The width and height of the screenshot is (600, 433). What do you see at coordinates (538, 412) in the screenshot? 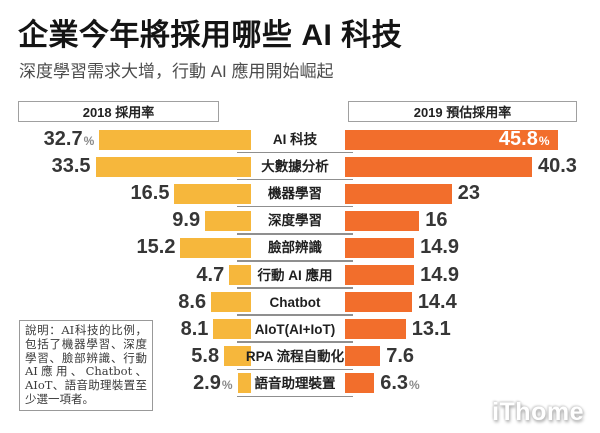
I see `ithome-logo: iThome` at bounding box center [538, 412].